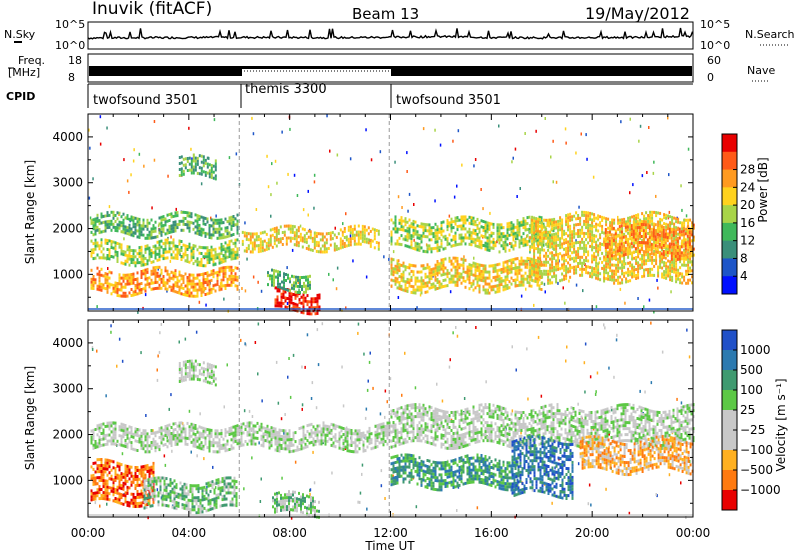 This screenshot has width=800, height=558. What do you see at coordinates (747, 223) in the screenshot?
I see `colorbar-tick-label: 16` at bounding box center [747, 223].